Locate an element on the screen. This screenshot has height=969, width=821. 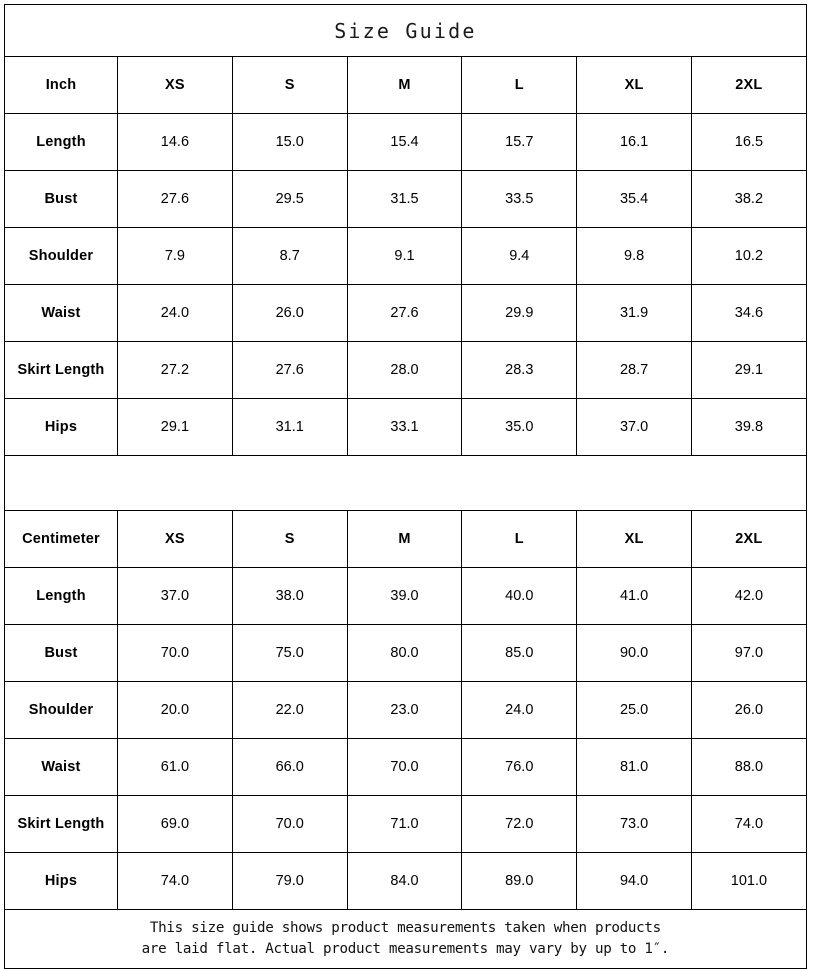
table-spacer is located at coordinates (405, 483).